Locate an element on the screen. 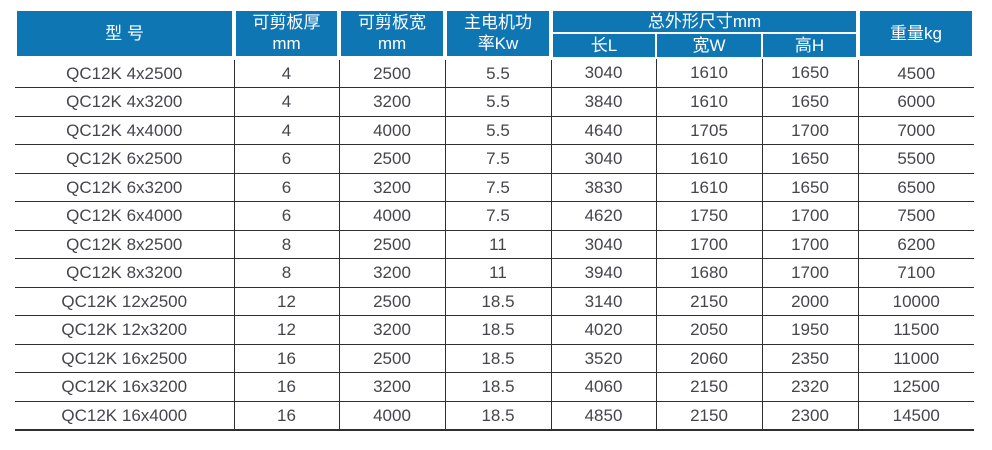  table-row: QC12K 4x2500 4 2500 5.5 3040 1610 1650 4500 is located at coordinates (494, 72).